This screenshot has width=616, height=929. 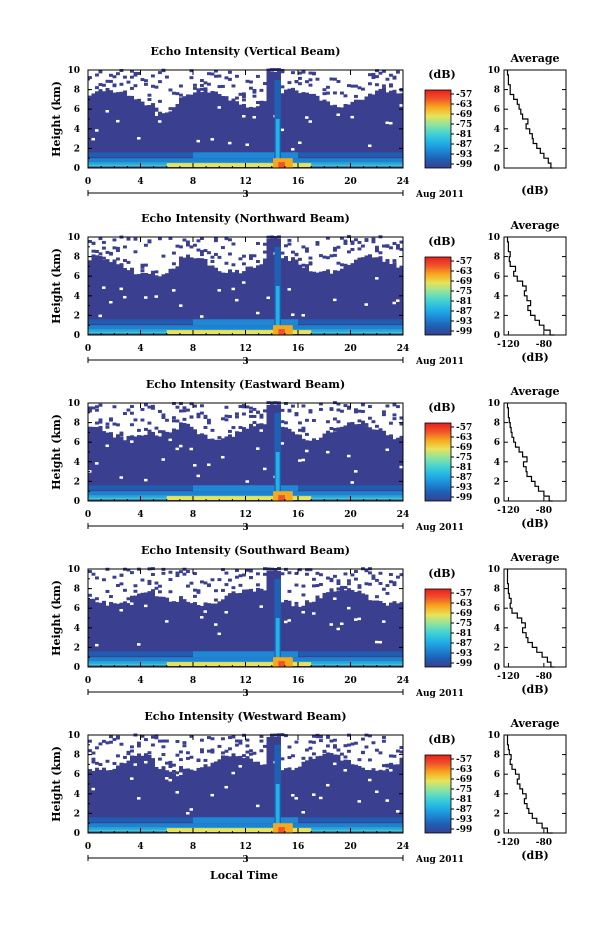 I want to click on y-axis-label: Height (km), so click(x=56, y=452).